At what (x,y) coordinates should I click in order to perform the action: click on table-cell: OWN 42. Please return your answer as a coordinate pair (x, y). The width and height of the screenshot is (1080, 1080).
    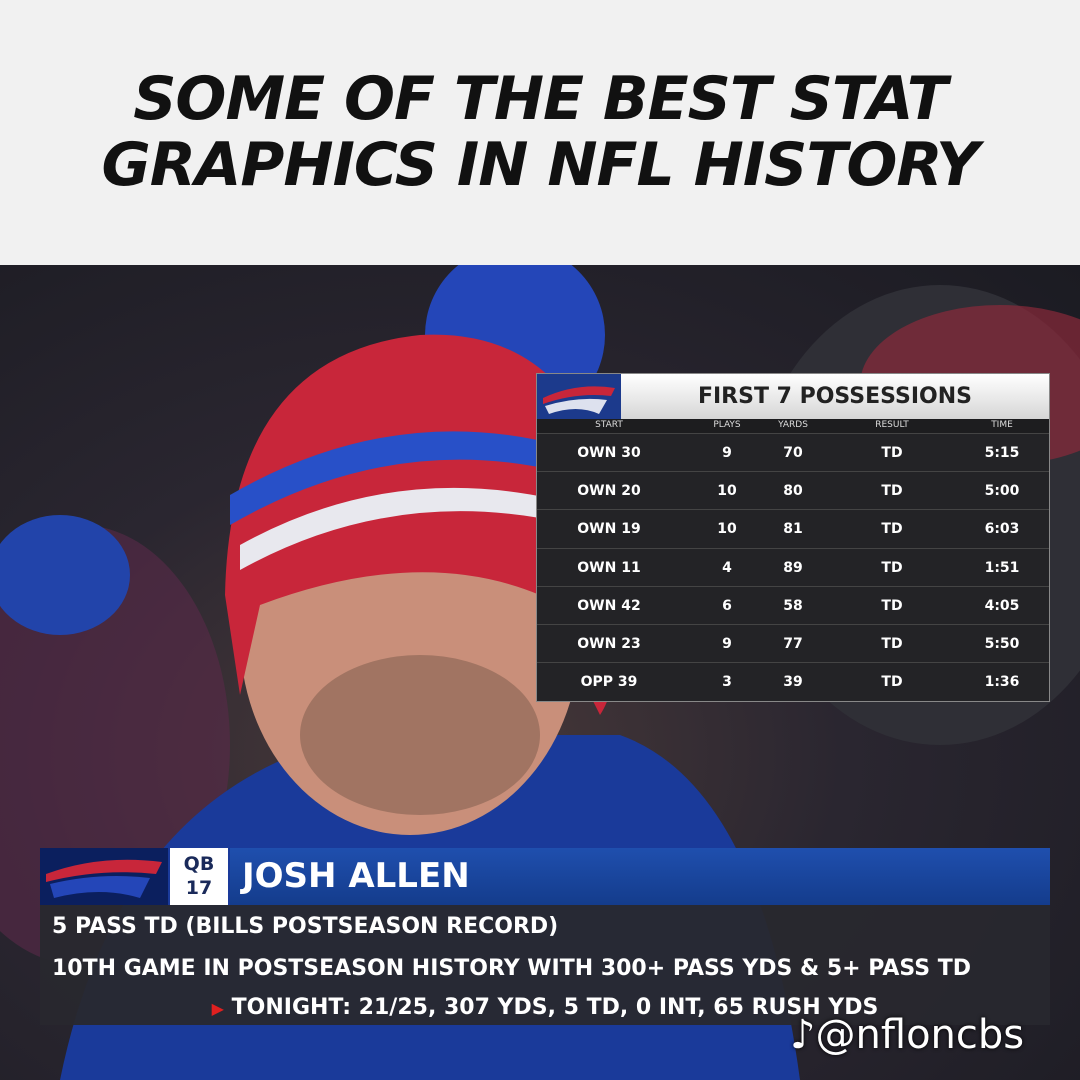
    Looking at the image, I should click on (609, 605).